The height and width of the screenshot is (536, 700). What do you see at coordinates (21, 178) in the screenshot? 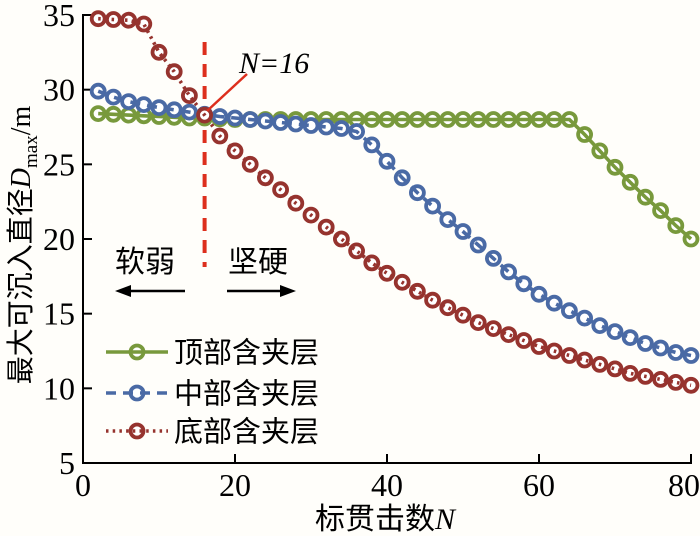
I see `y-axis-label-var: D` at bounding box center [21, 178].